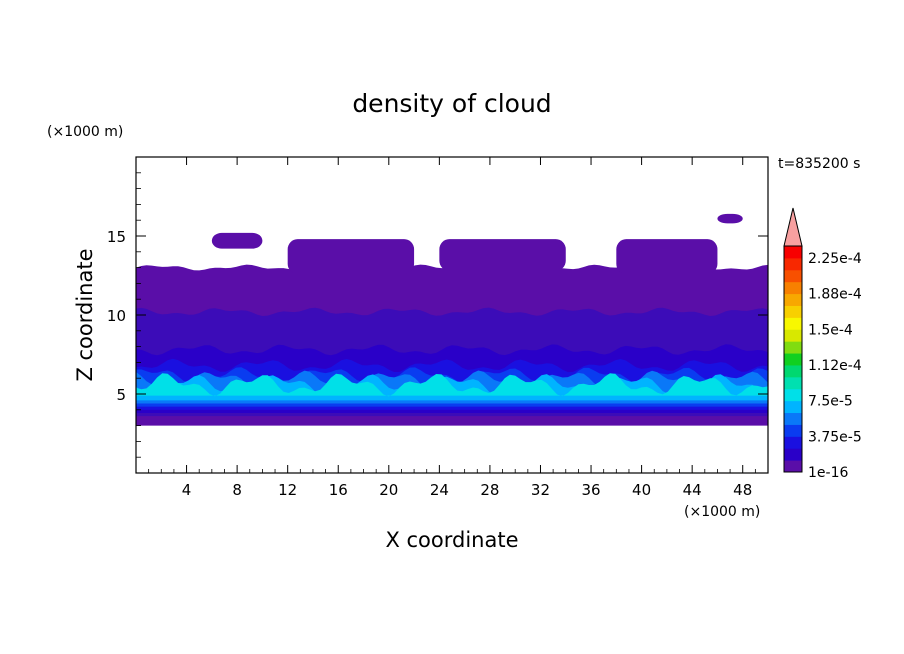 Image resolution: width=904 pixels, height=654 pixels. Describe the element at coordinates (830, 330) in the screenshot. I see `colorbar-label: 1.5e-4` at that location.